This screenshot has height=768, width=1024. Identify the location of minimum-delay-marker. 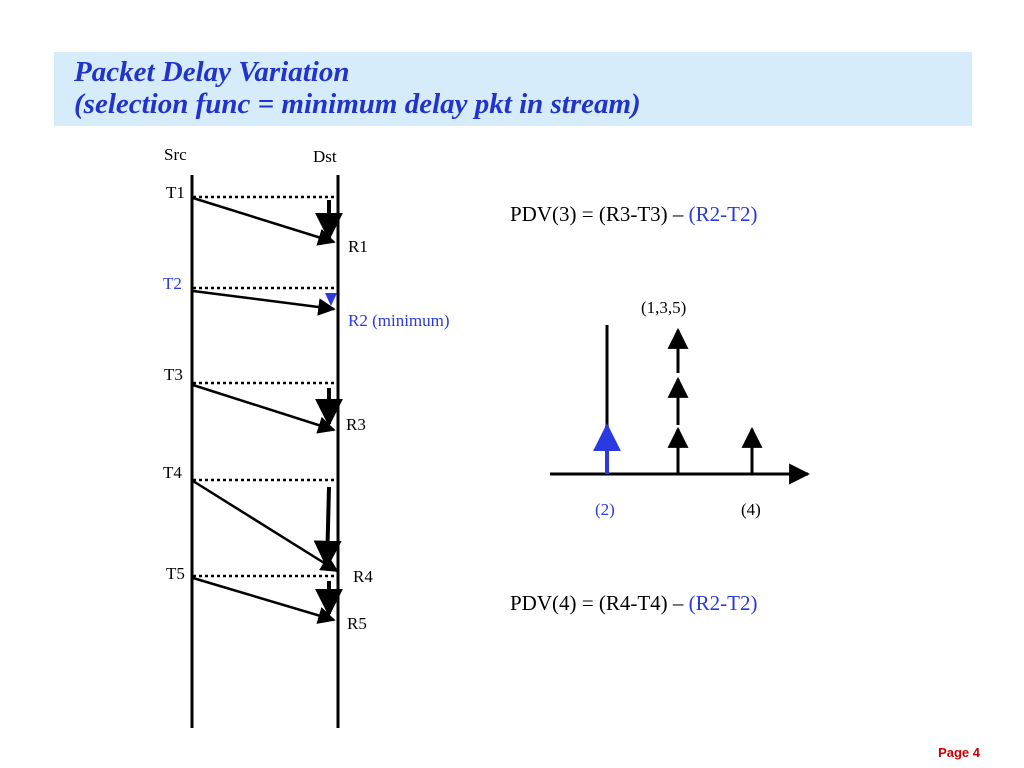
(331, 299).